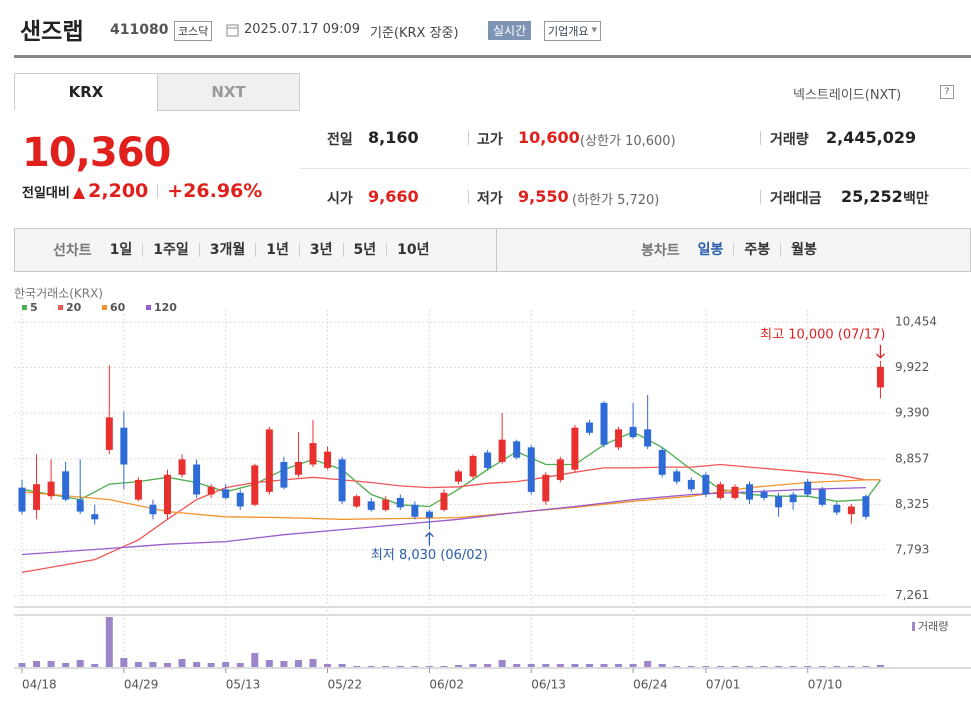  Describe the element at coordinates (650, 685) in the screenshot. I see `x-tick-label: 06/24` at that location.